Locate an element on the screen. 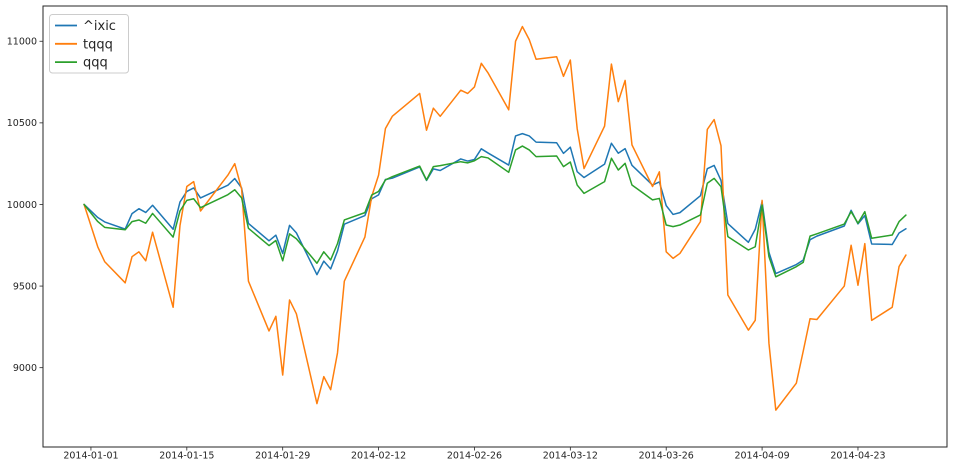 This screenshot has height=464, width=966. x-tick-label: 2014-02-12 is located at coordinates (378, 456).